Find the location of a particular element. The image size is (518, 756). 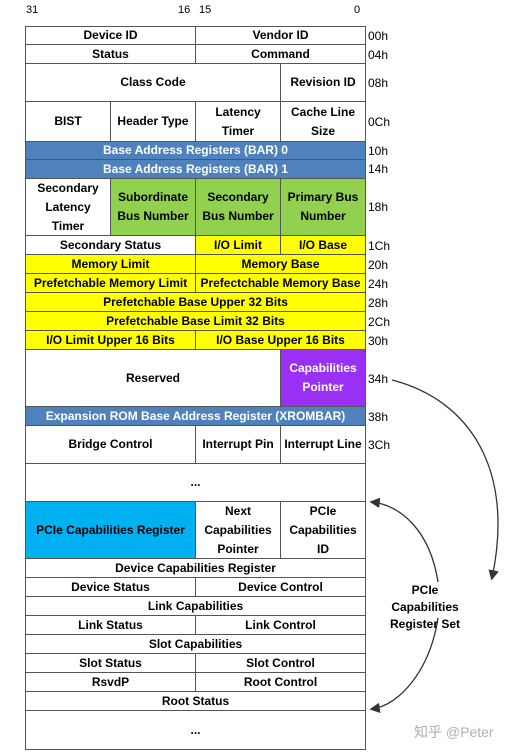

offset-1ch: 1Ch is located at coordinates (379, 246).